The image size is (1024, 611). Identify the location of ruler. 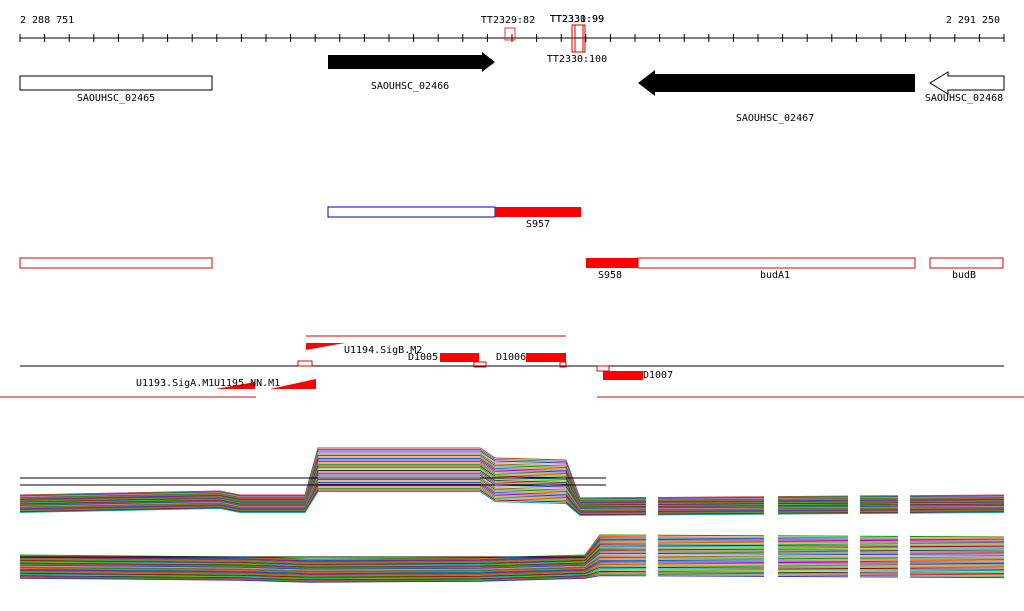
(512, 38).